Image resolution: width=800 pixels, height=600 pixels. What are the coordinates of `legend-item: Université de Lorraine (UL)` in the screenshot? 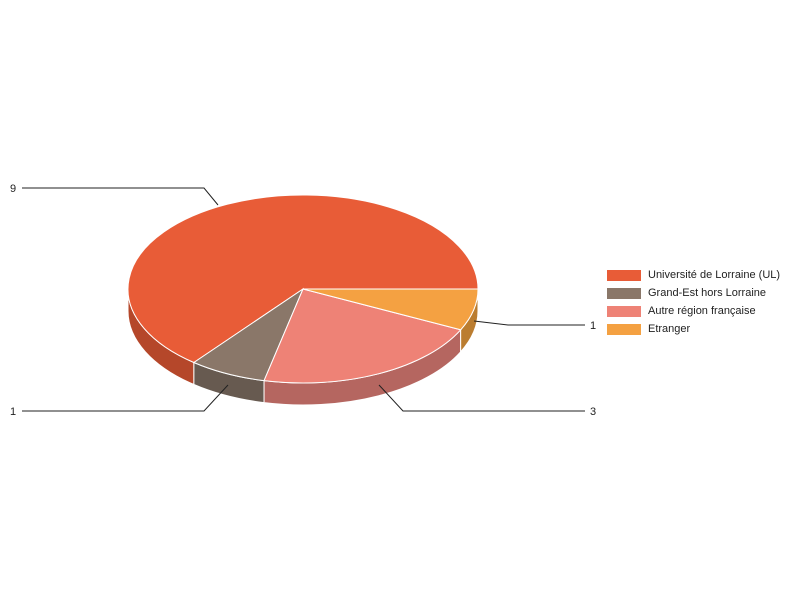 It's located at (693, 275).